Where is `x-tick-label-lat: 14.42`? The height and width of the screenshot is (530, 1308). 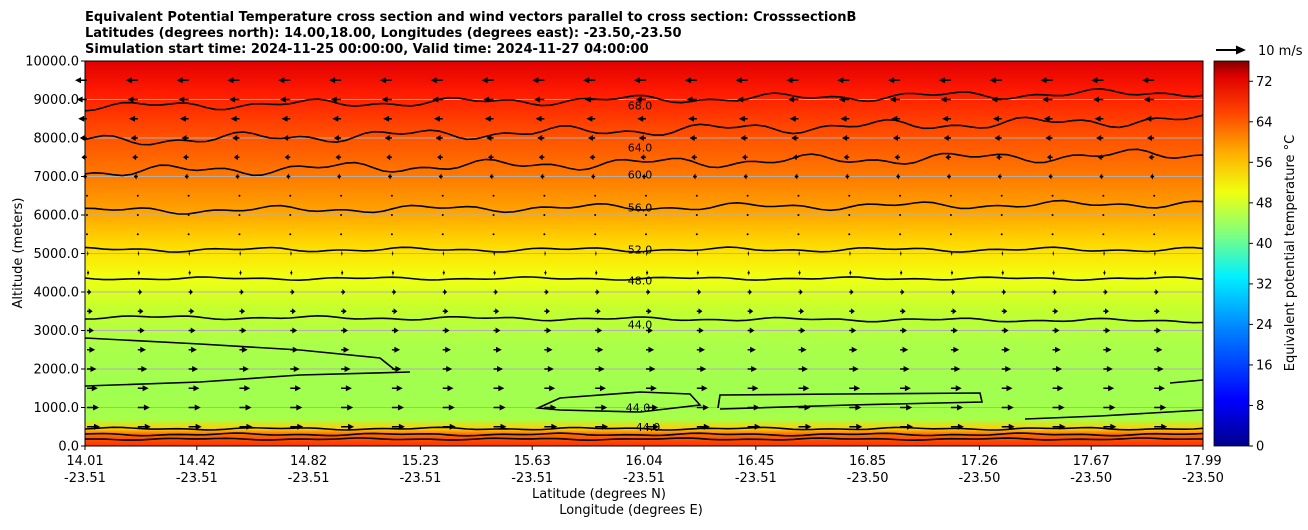 x-tick-label-lat: 14.42 is located at coordinates (196, 461).